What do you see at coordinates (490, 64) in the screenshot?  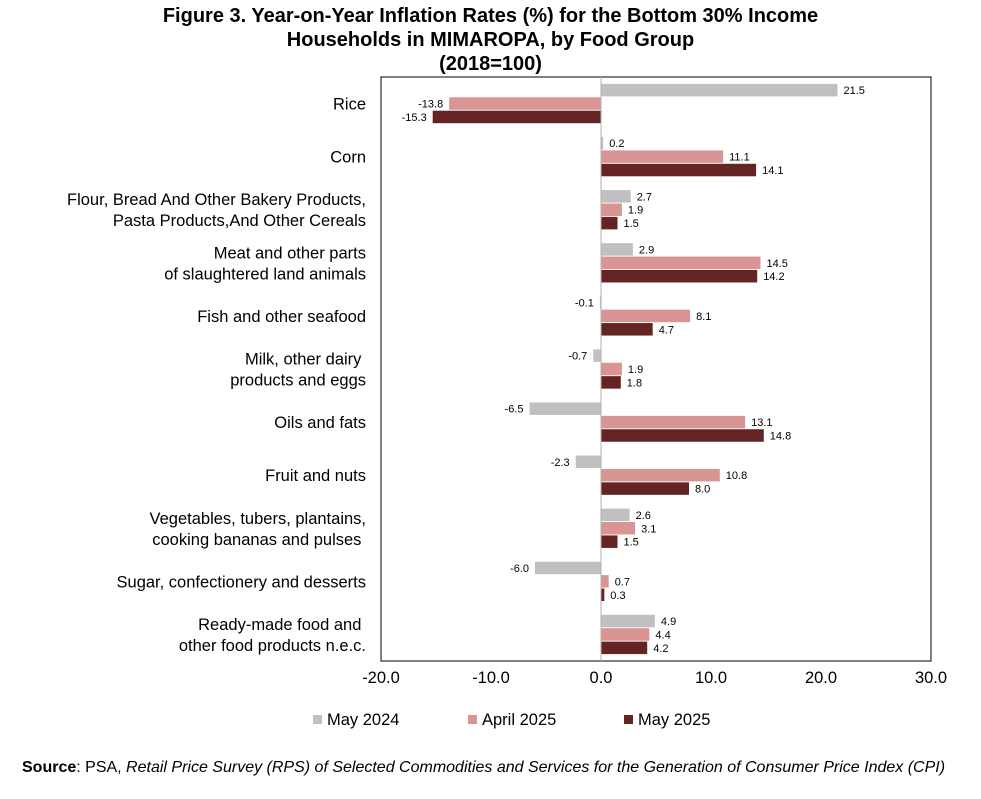 I see `chart-title-line-3: (2018=100)` at bounding box center [490, 64].